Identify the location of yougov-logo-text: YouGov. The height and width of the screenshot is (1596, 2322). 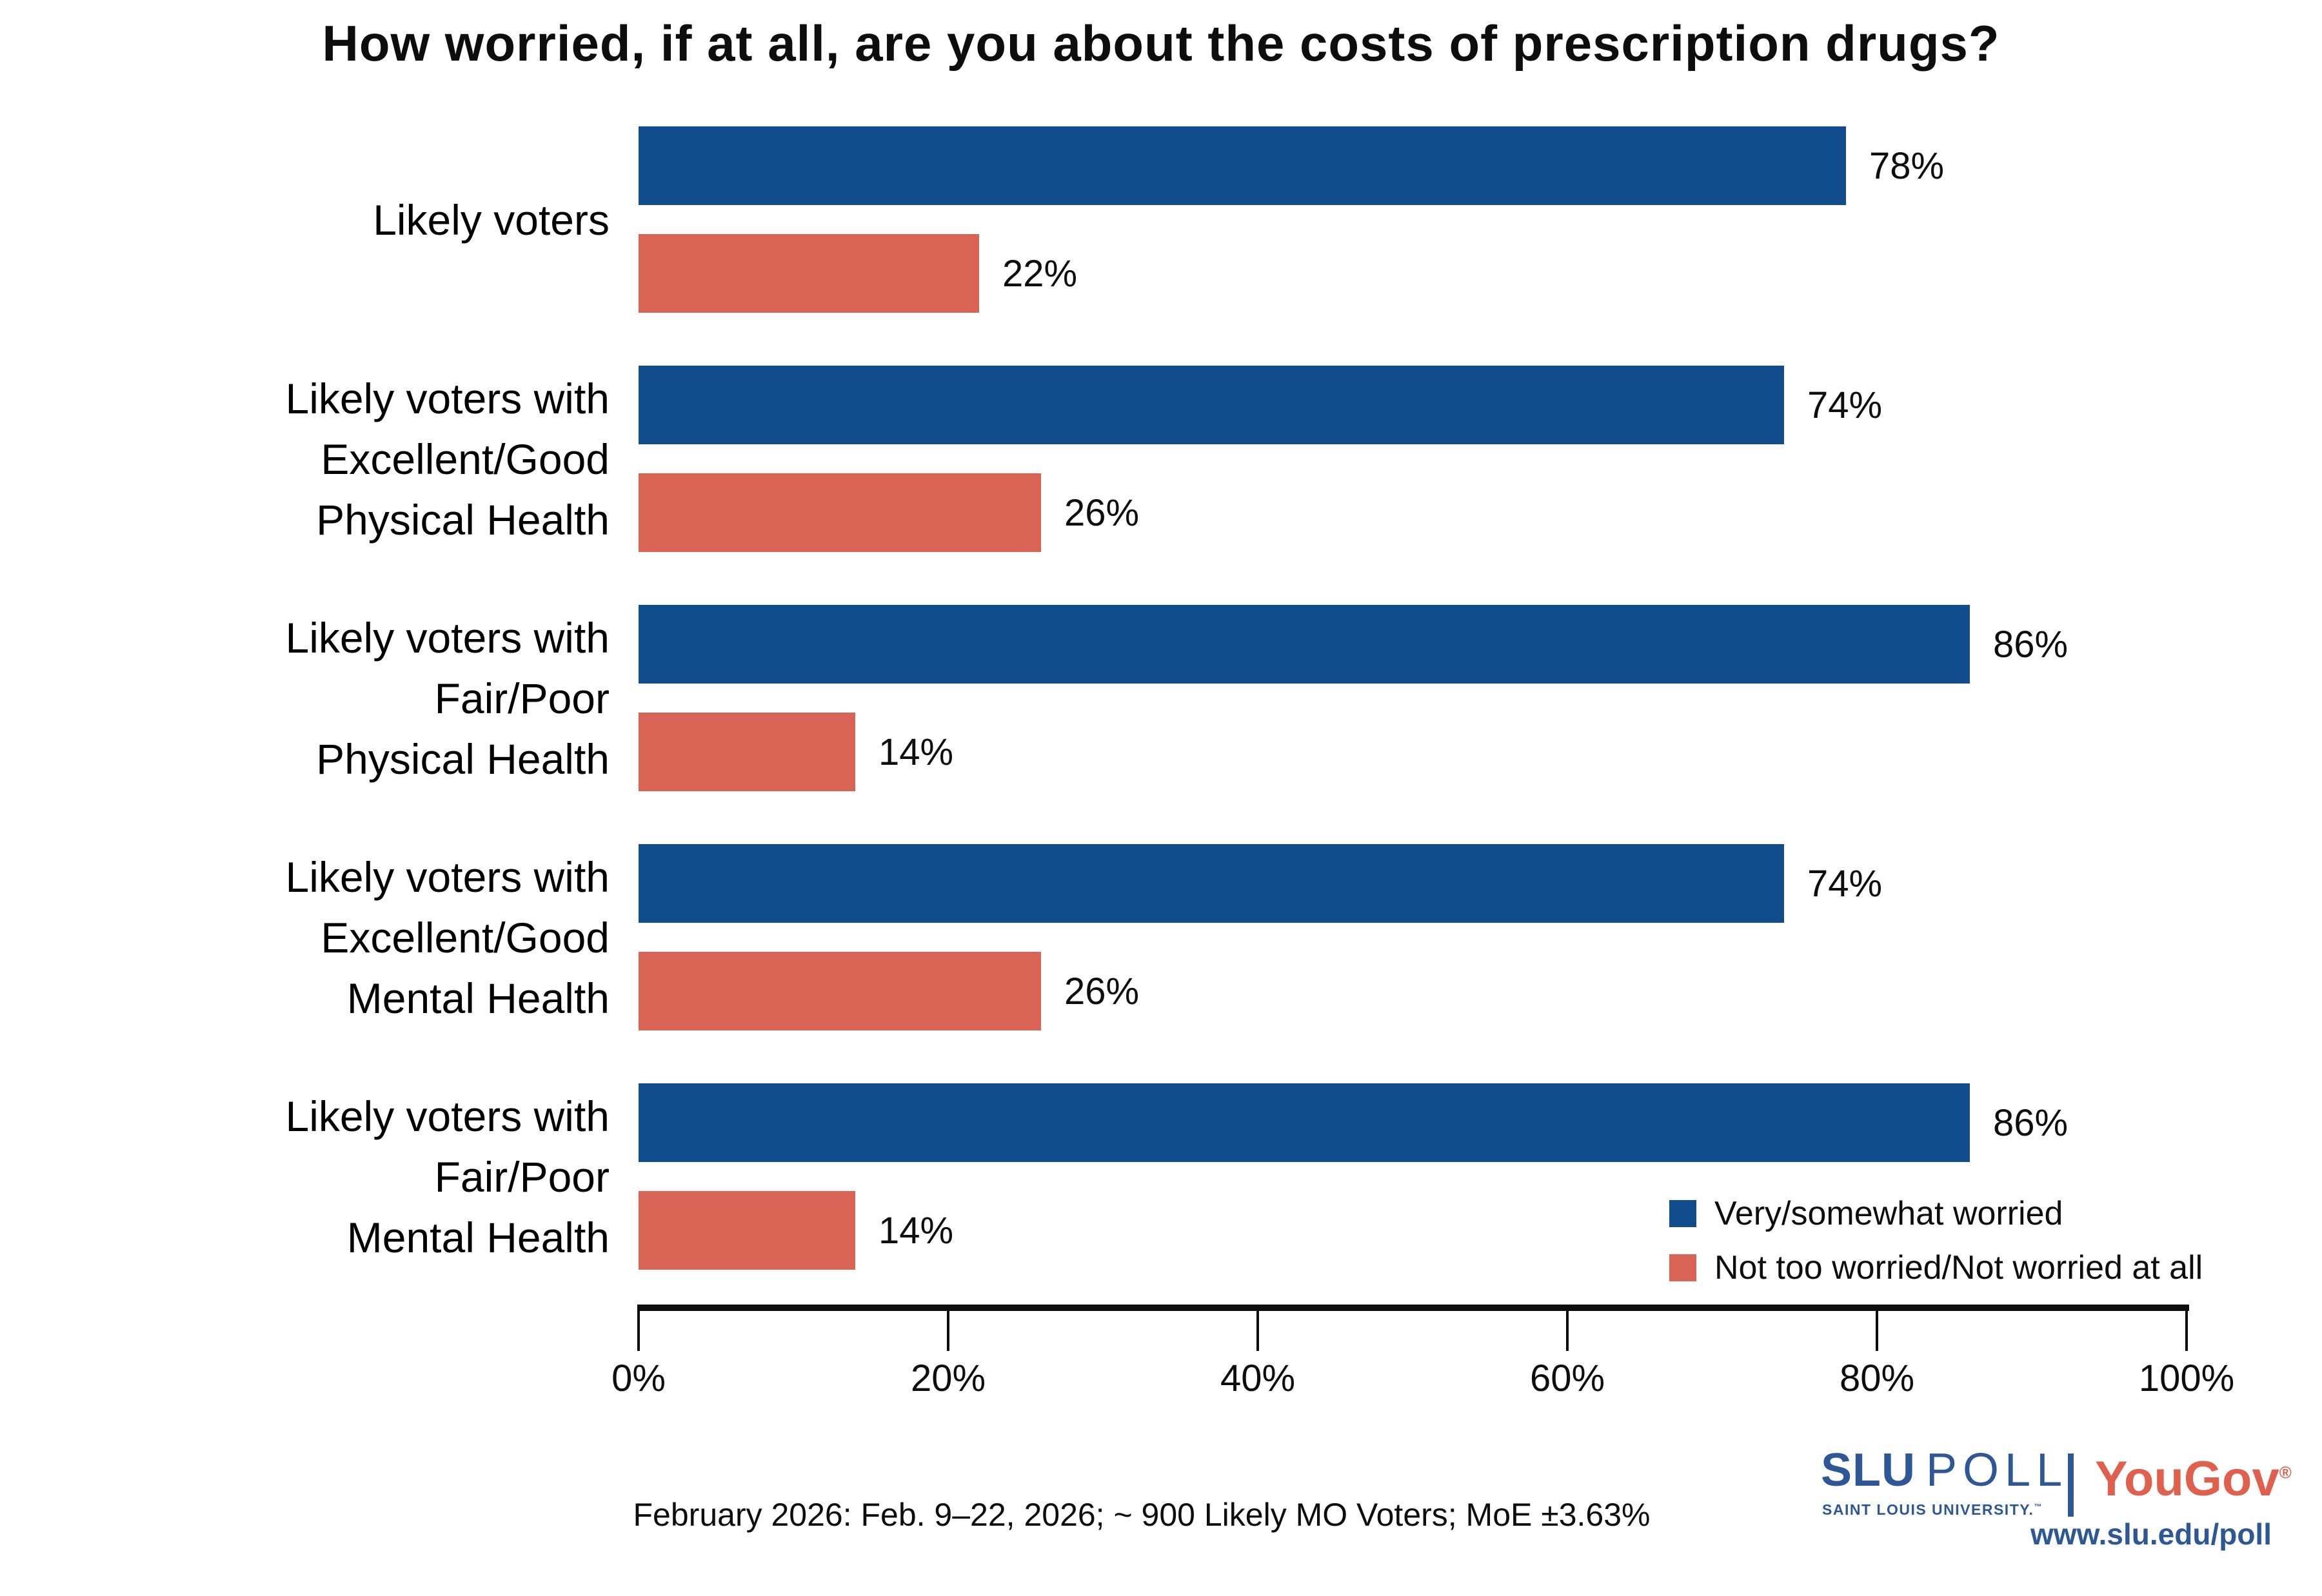
(2187, 1479).